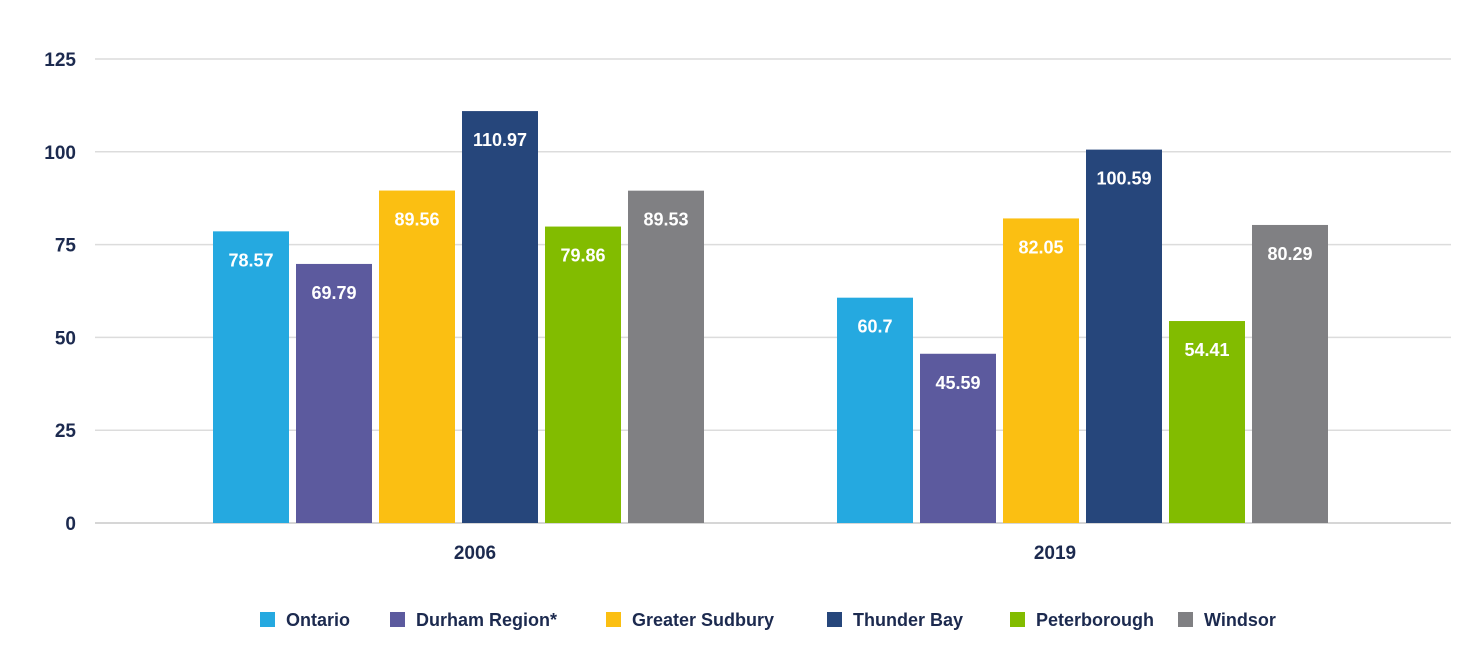  I want to click on x-axis-ticks: 2006 2019, so click(765, 553).